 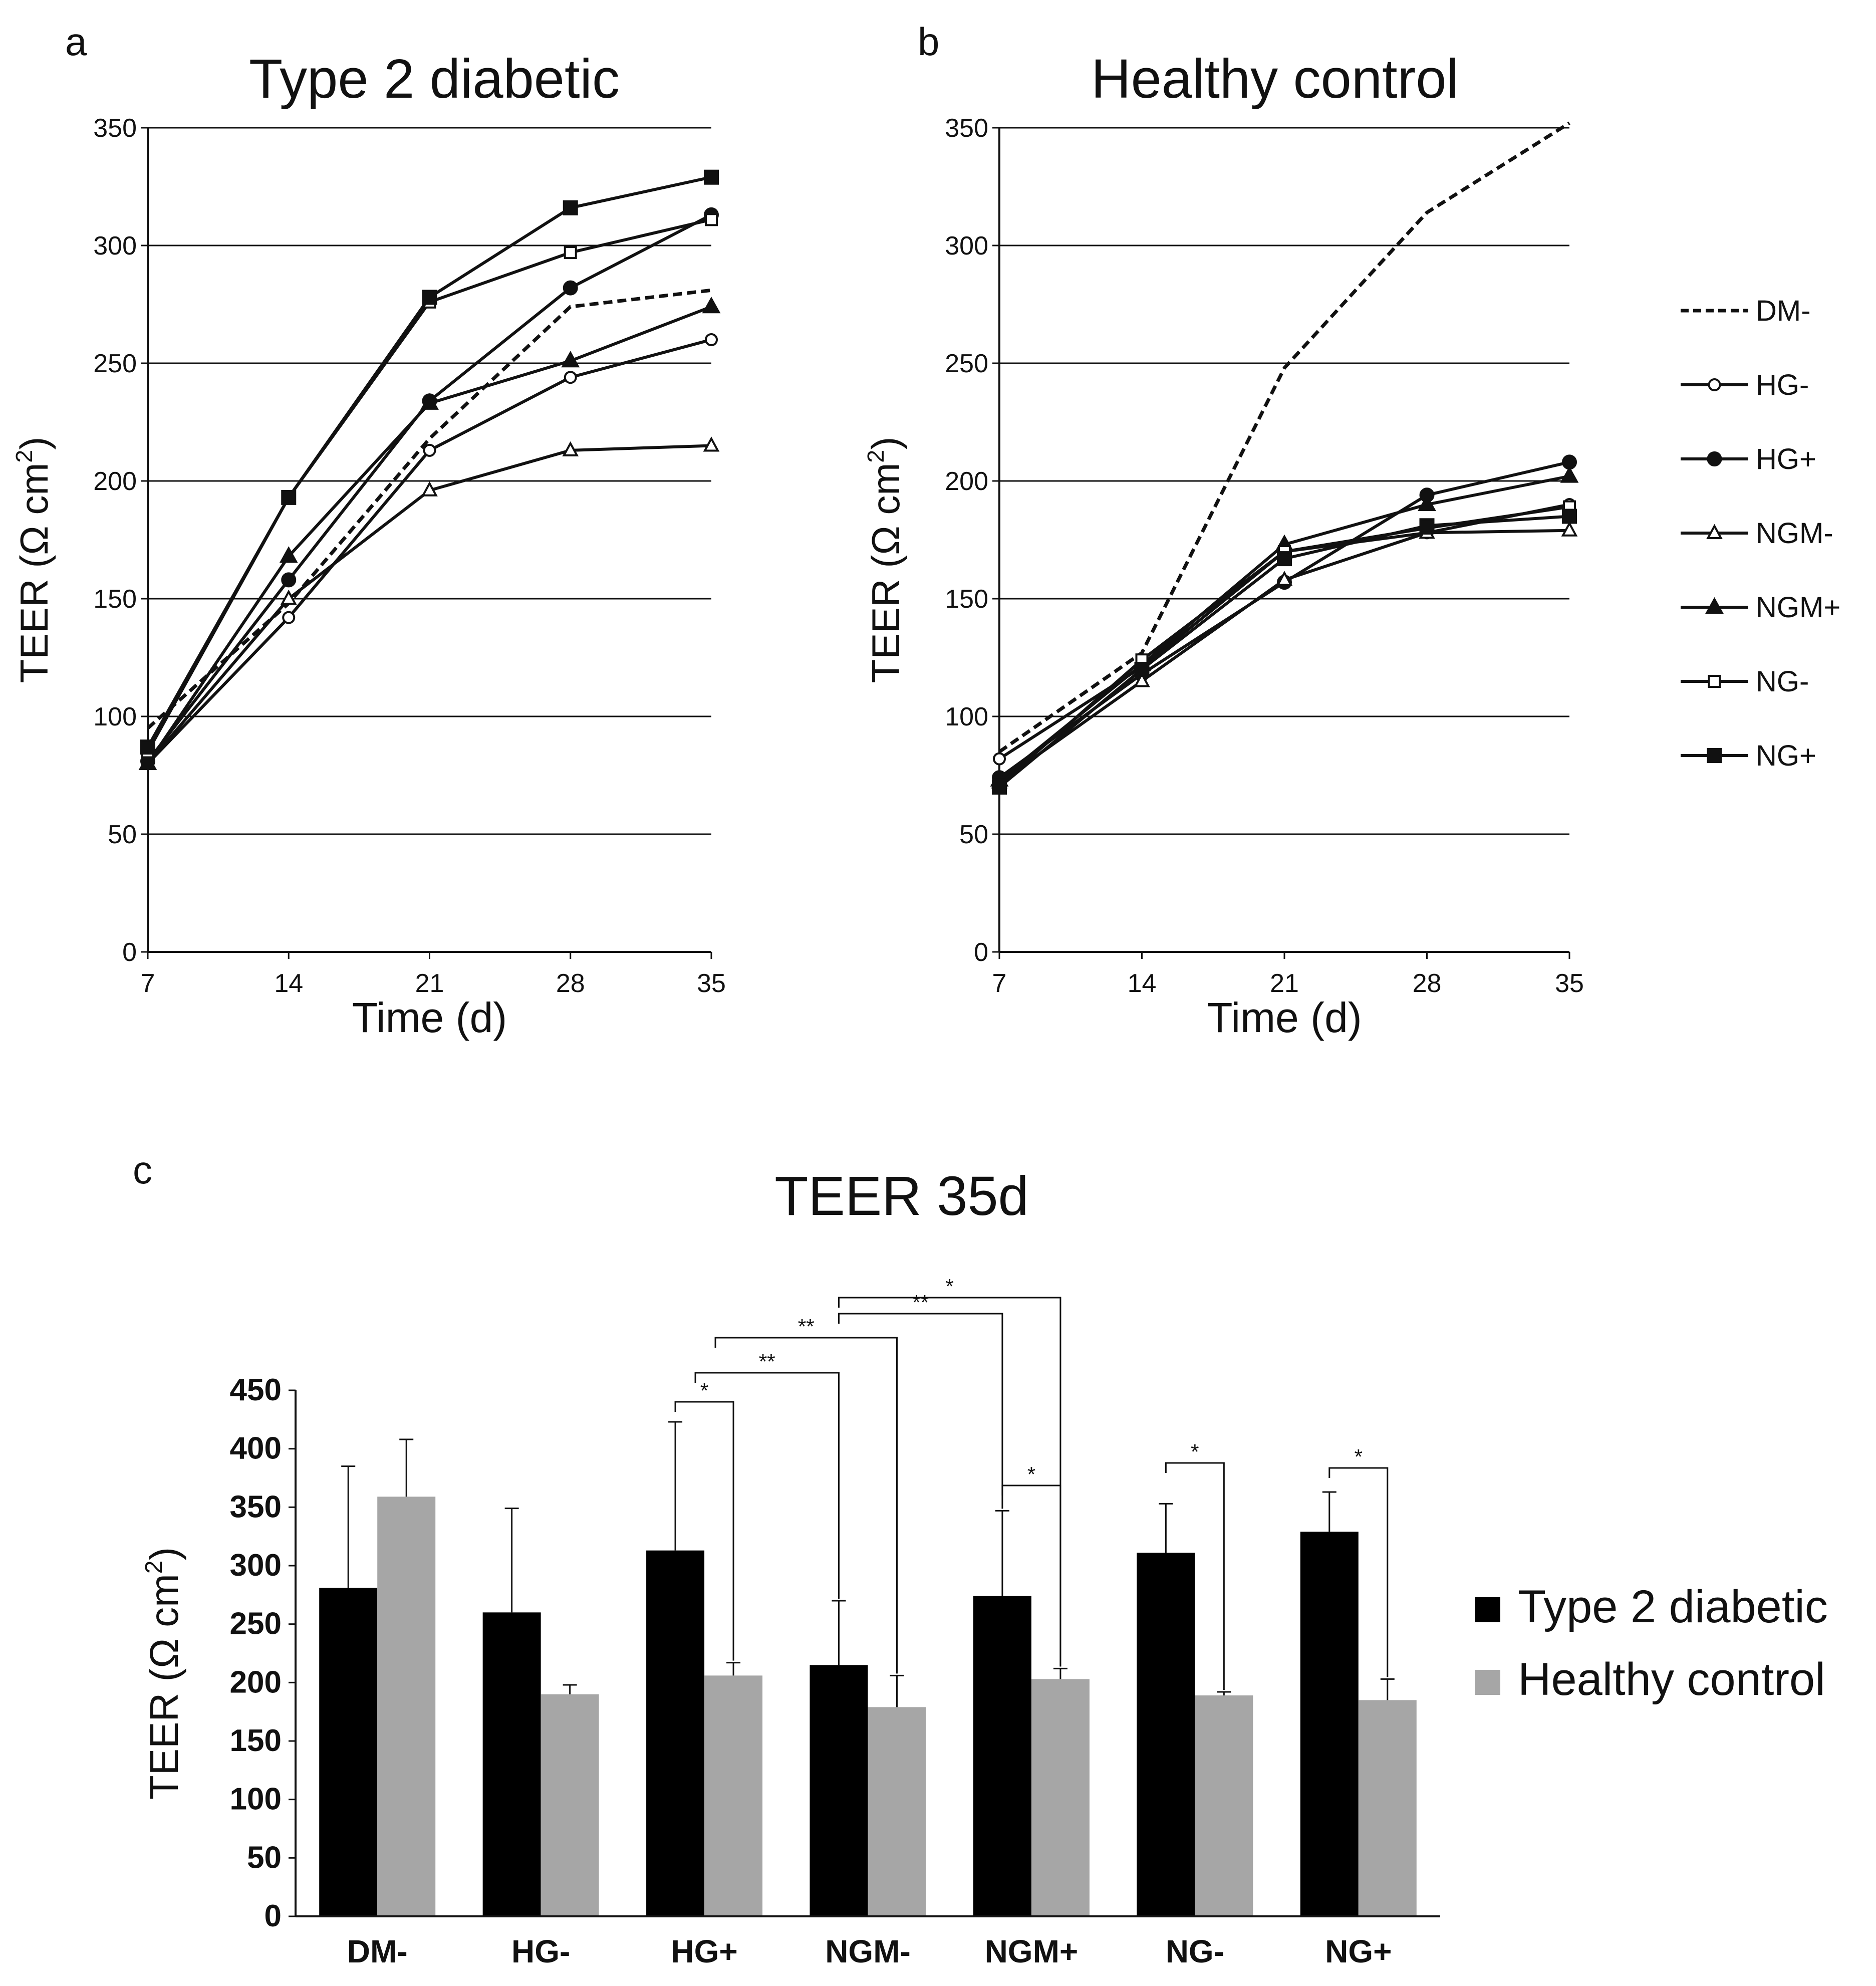 What do you see at coordinates (540, 1951) in the screenshot?
I see `panel-c-x-tick-label-hgminus: HG-` at bounding box center [540, 1951].